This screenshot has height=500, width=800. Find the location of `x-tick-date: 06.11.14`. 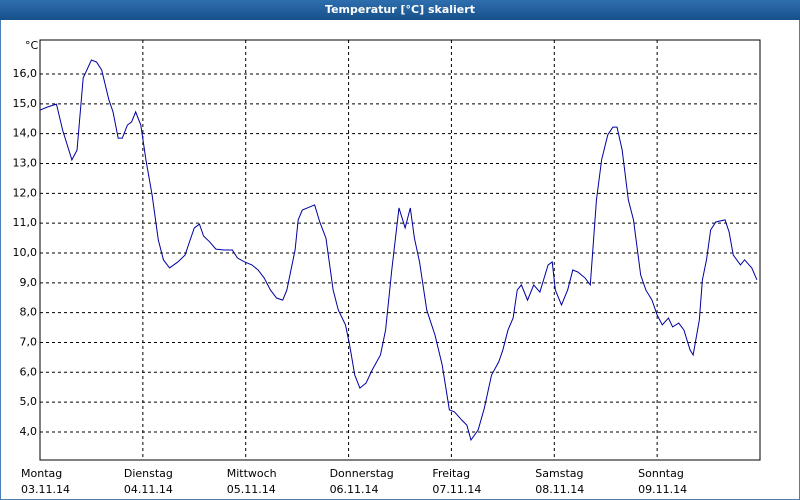

x-tick-date: 06.11.14 is located at coordinates (354, 489).